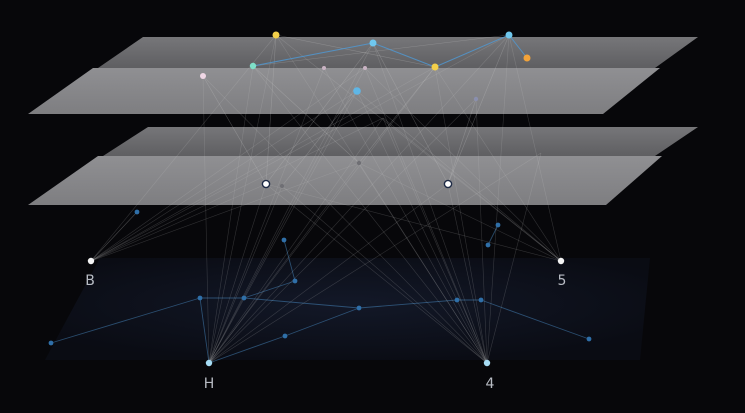  I want to click on node-b, so click(91, 261).